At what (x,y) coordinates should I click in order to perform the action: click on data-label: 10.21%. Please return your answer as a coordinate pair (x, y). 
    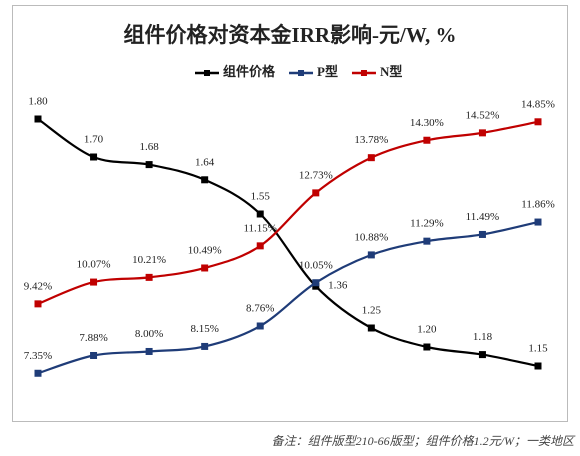
    Looking at the image, I should click on (149, 260).